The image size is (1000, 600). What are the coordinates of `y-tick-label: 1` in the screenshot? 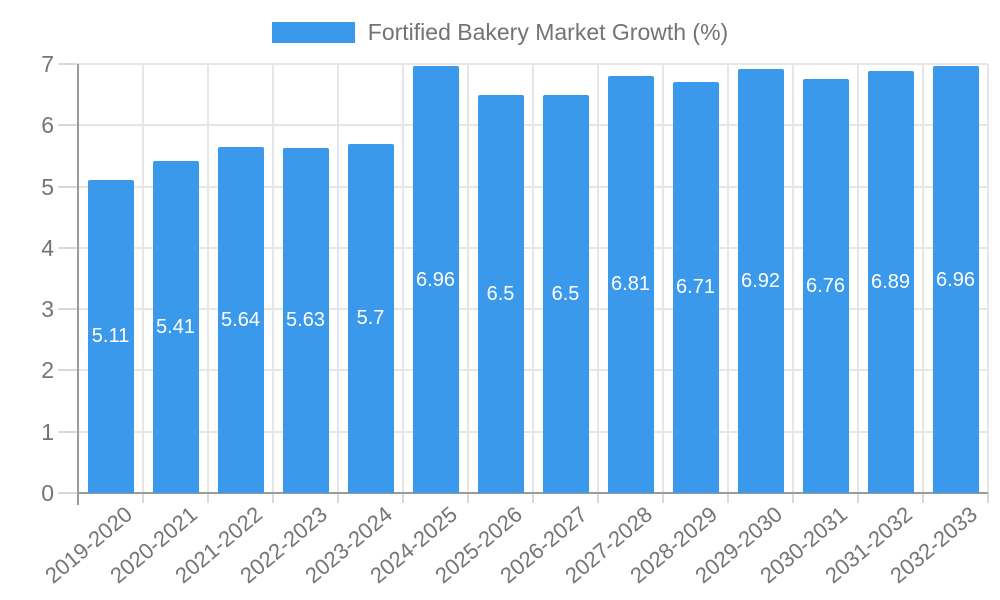 It's located at (47, 431).